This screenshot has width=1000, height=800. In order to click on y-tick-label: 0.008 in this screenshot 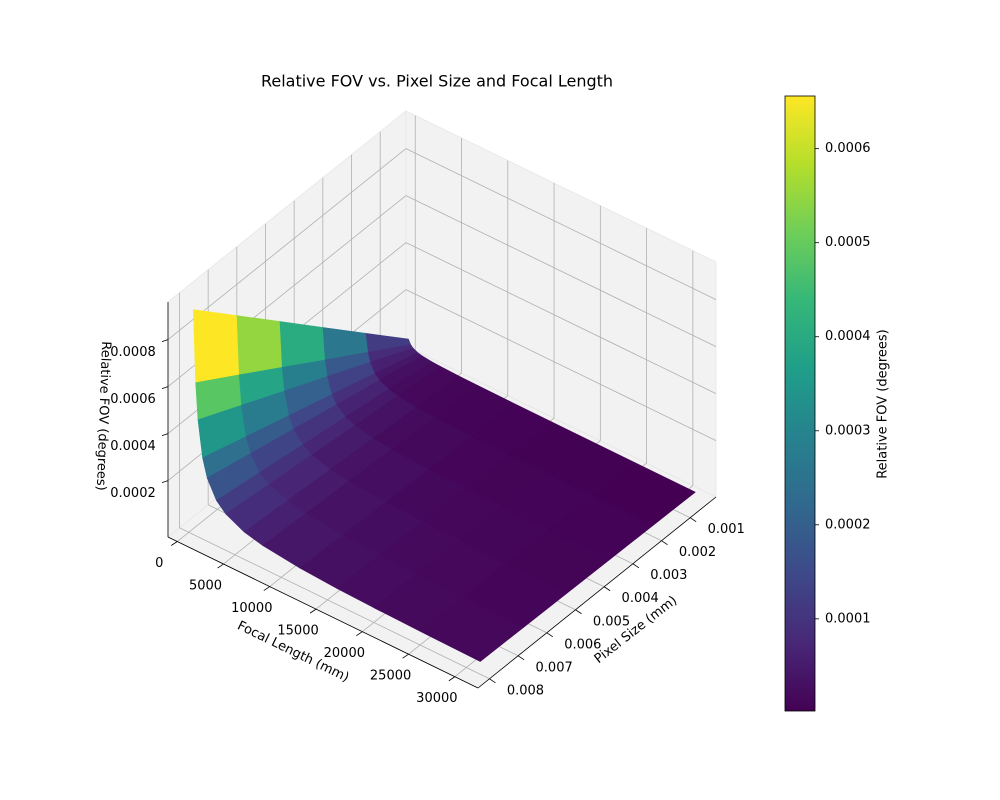, I will do `click(525, 690)`.